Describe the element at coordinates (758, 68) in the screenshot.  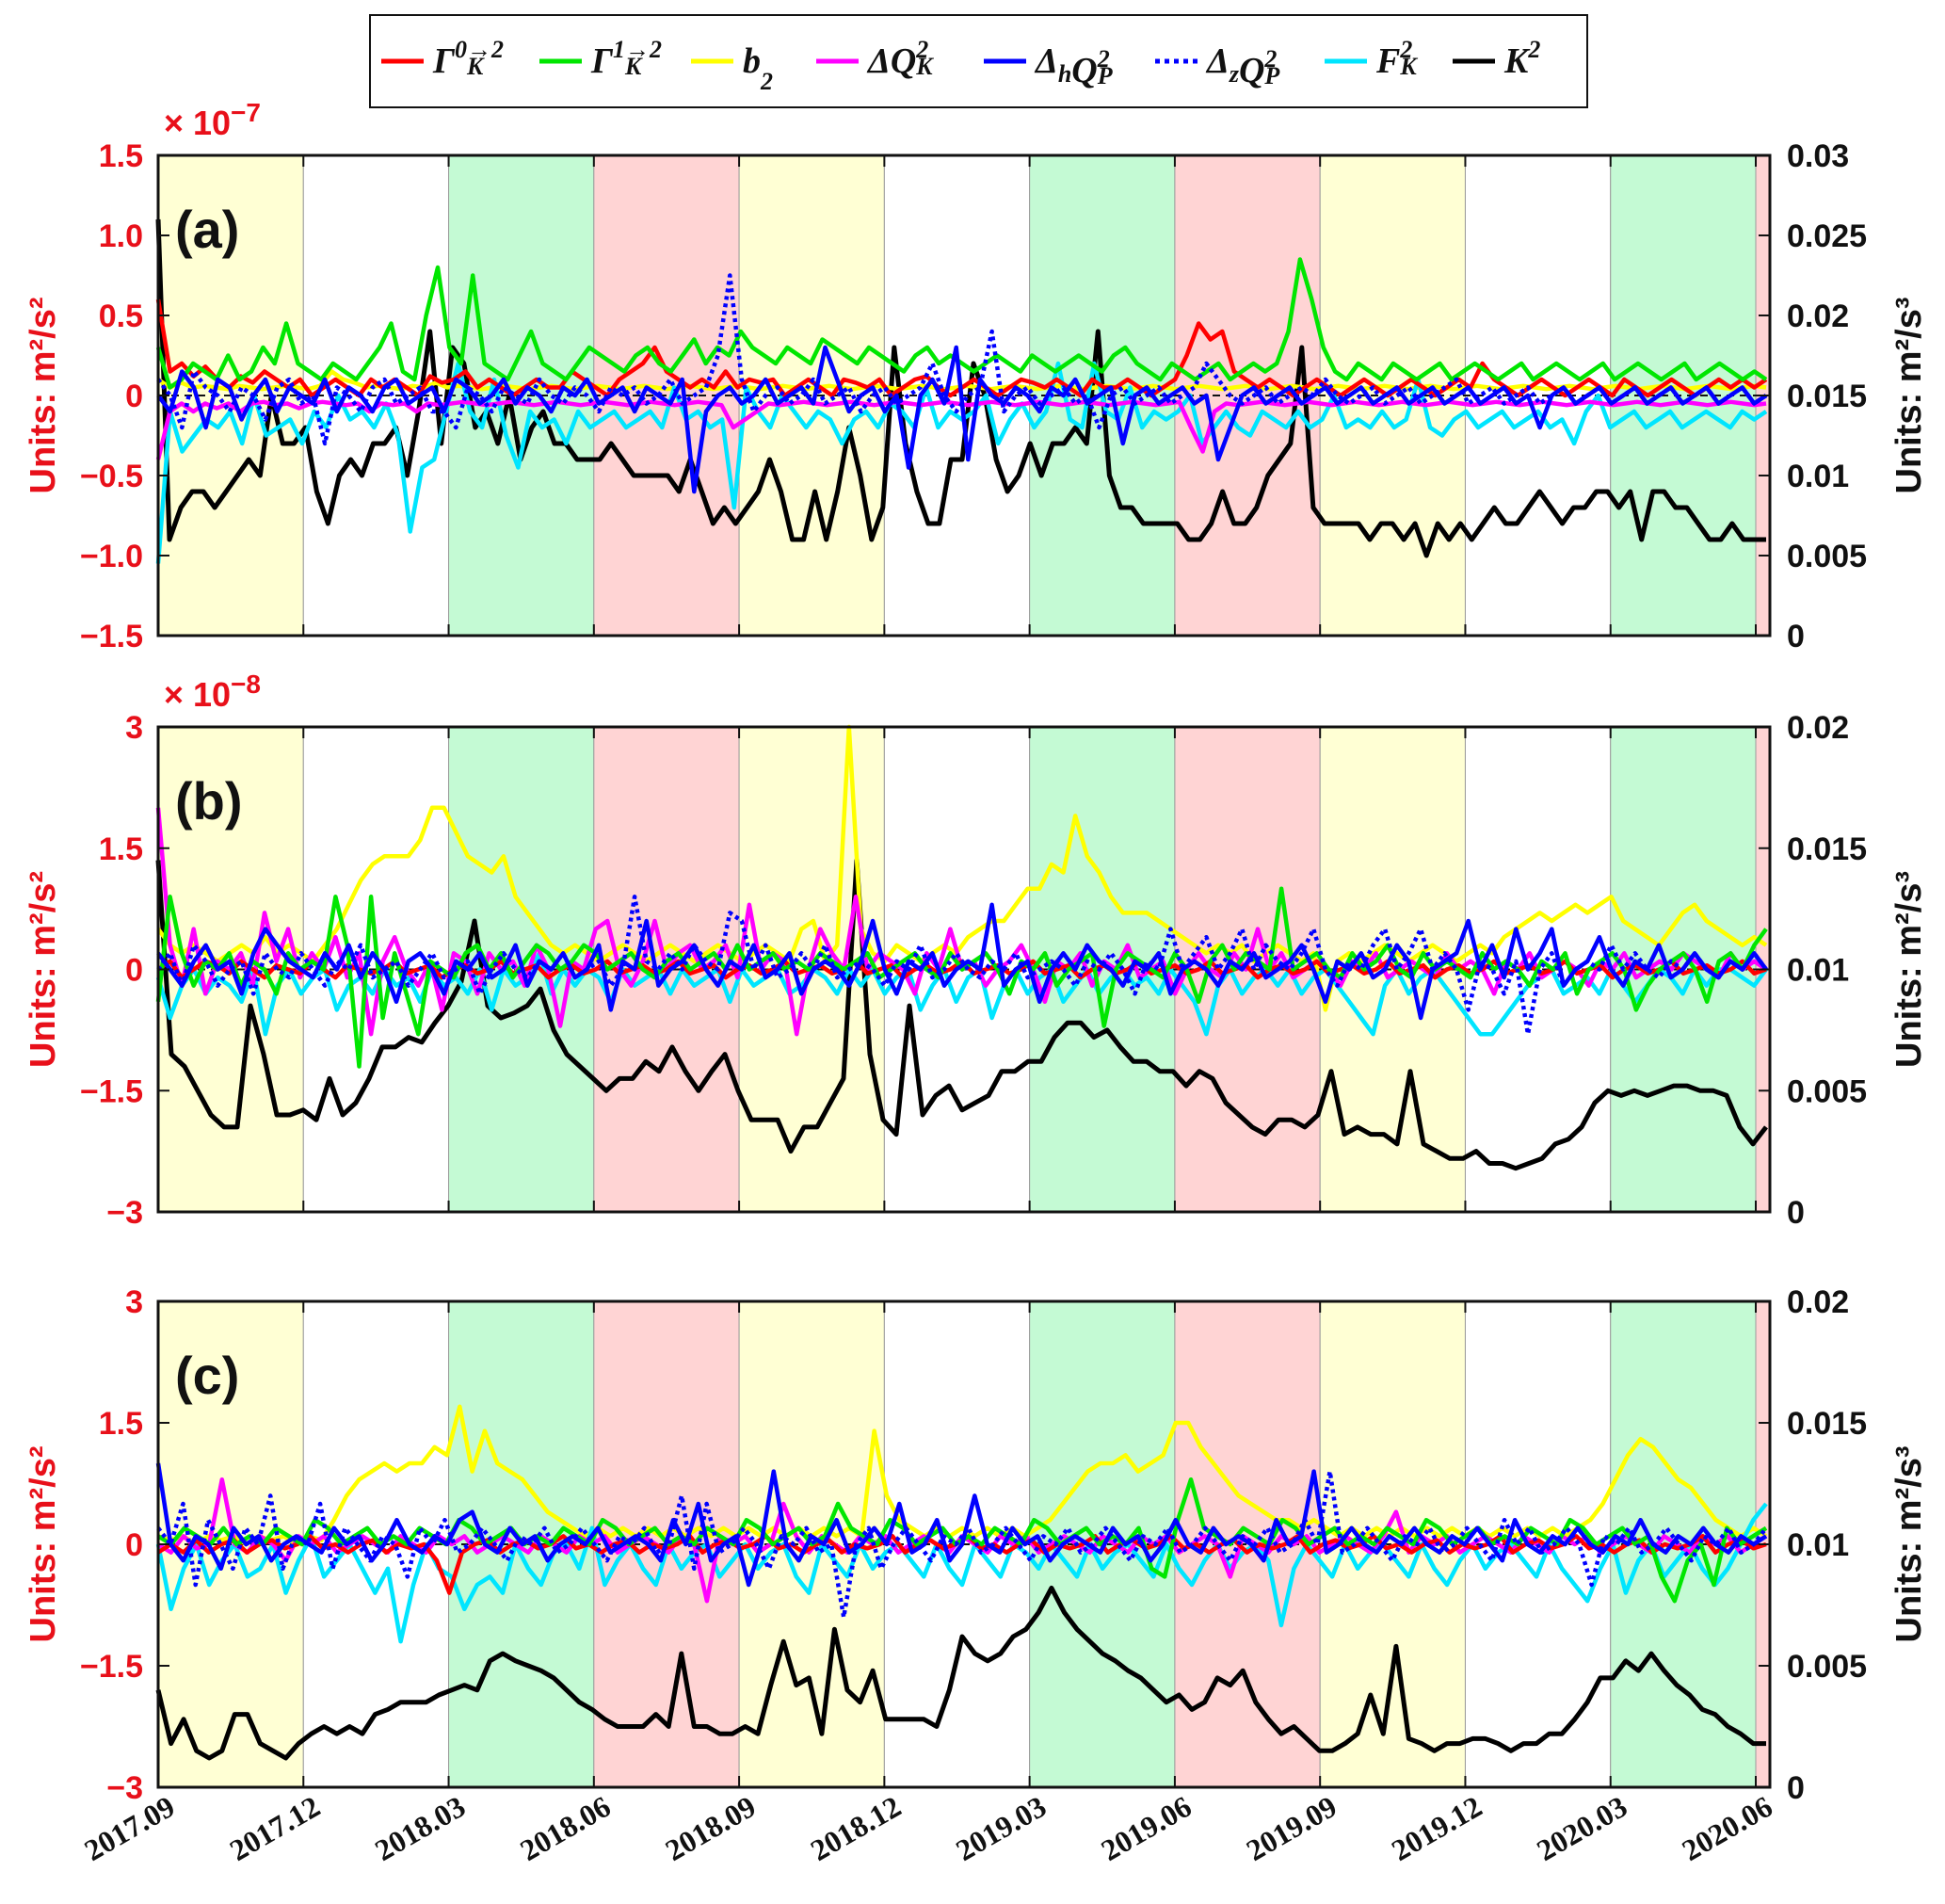
I see `legend-label: b2` at that location.